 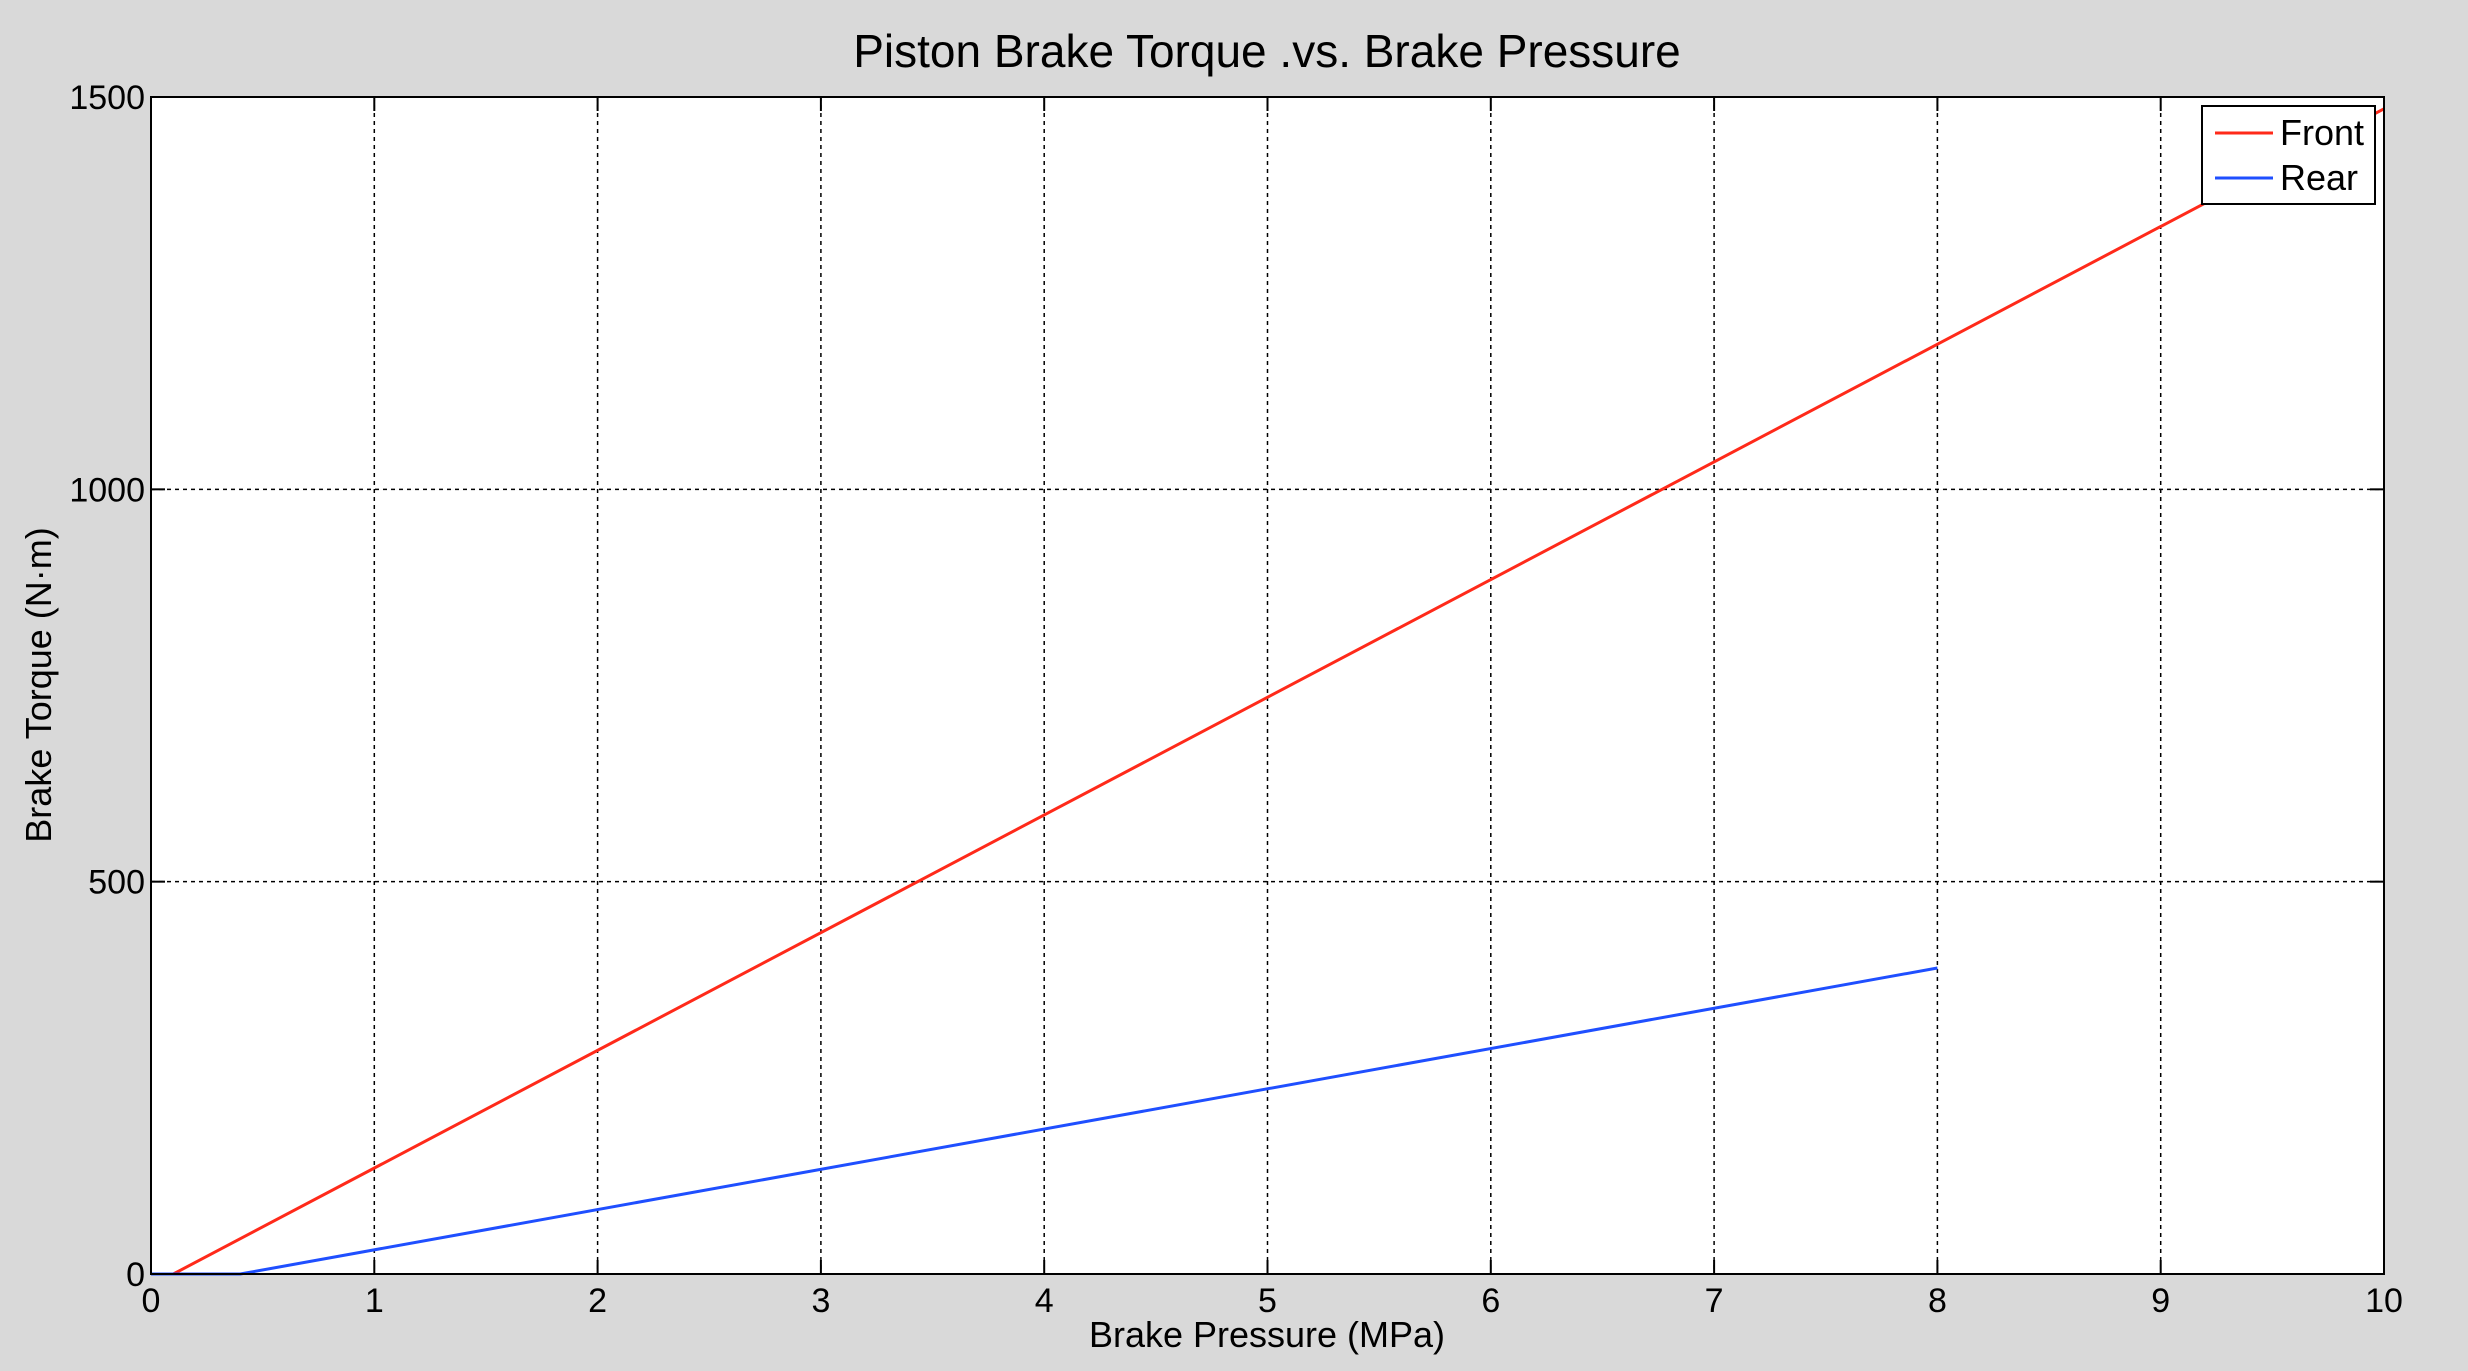 I want to click on y-tick-label: 500, so click(x=116, y=883).